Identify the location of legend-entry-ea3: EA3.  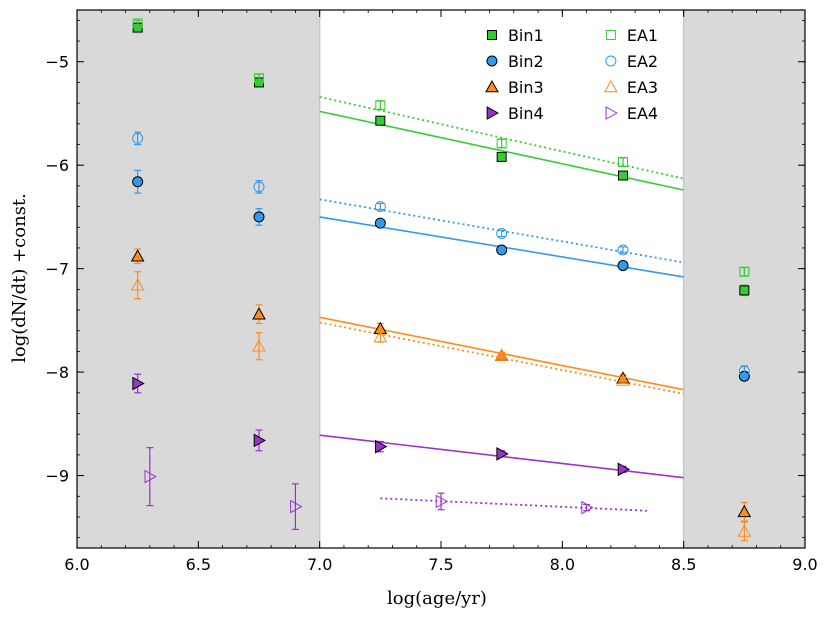
(631, 87).